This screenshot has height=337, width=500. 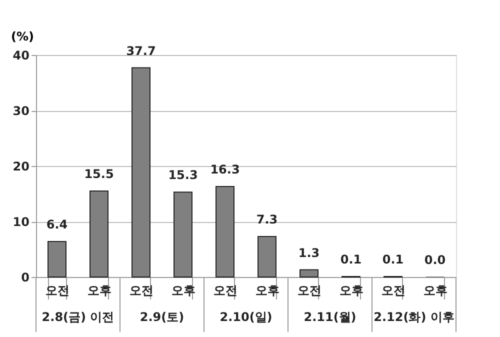 I want to click on text: 2.11(월), so click(x=330, y=317).